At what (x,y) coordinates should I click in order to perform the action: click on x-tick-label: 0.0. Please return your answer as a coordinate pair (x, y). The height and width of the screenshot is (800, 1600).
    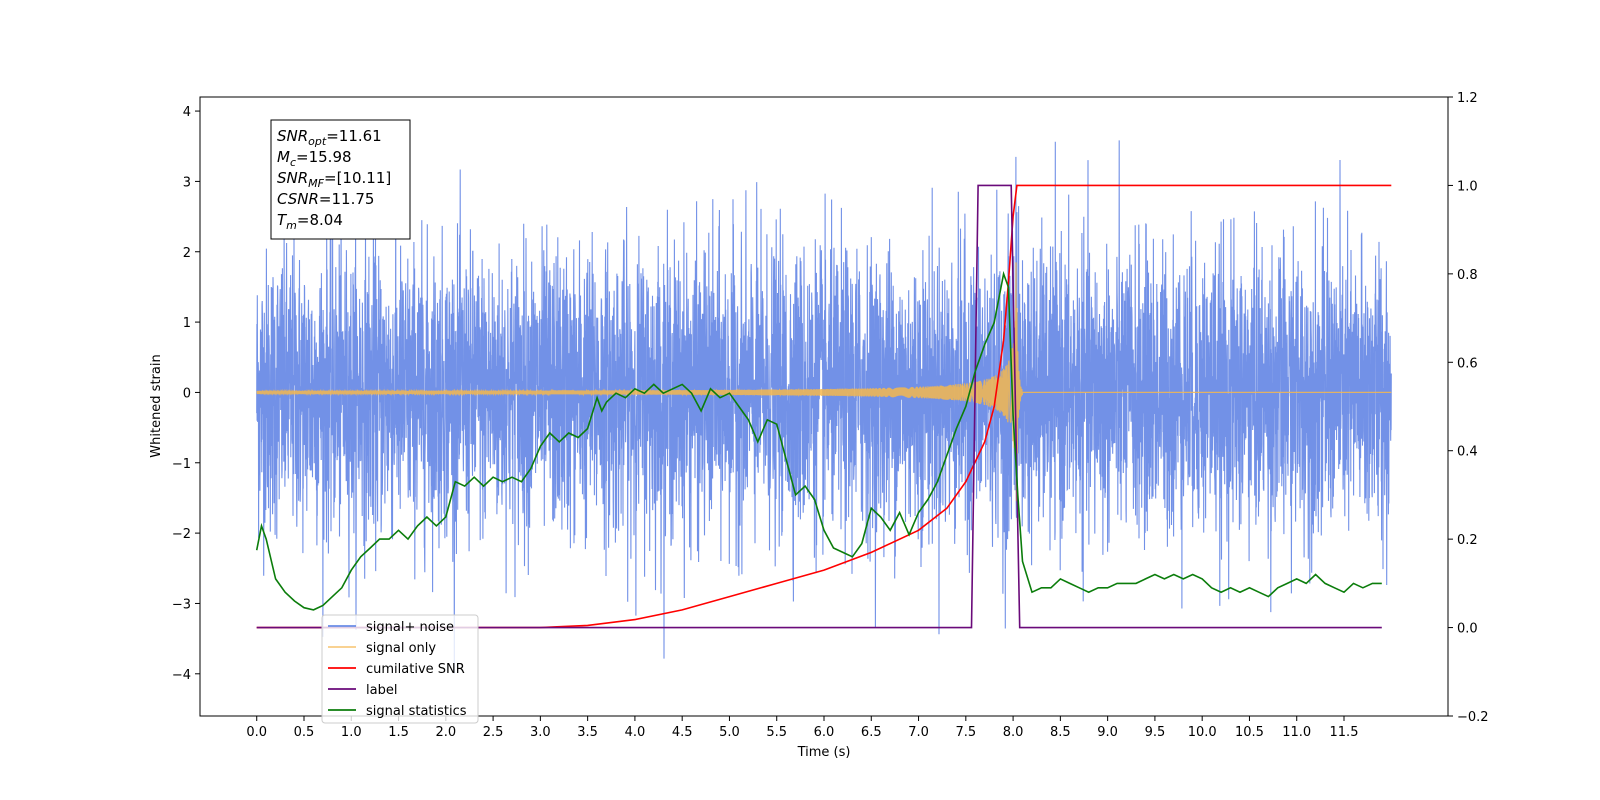
    Looking at the image, I should click on (256, 732).